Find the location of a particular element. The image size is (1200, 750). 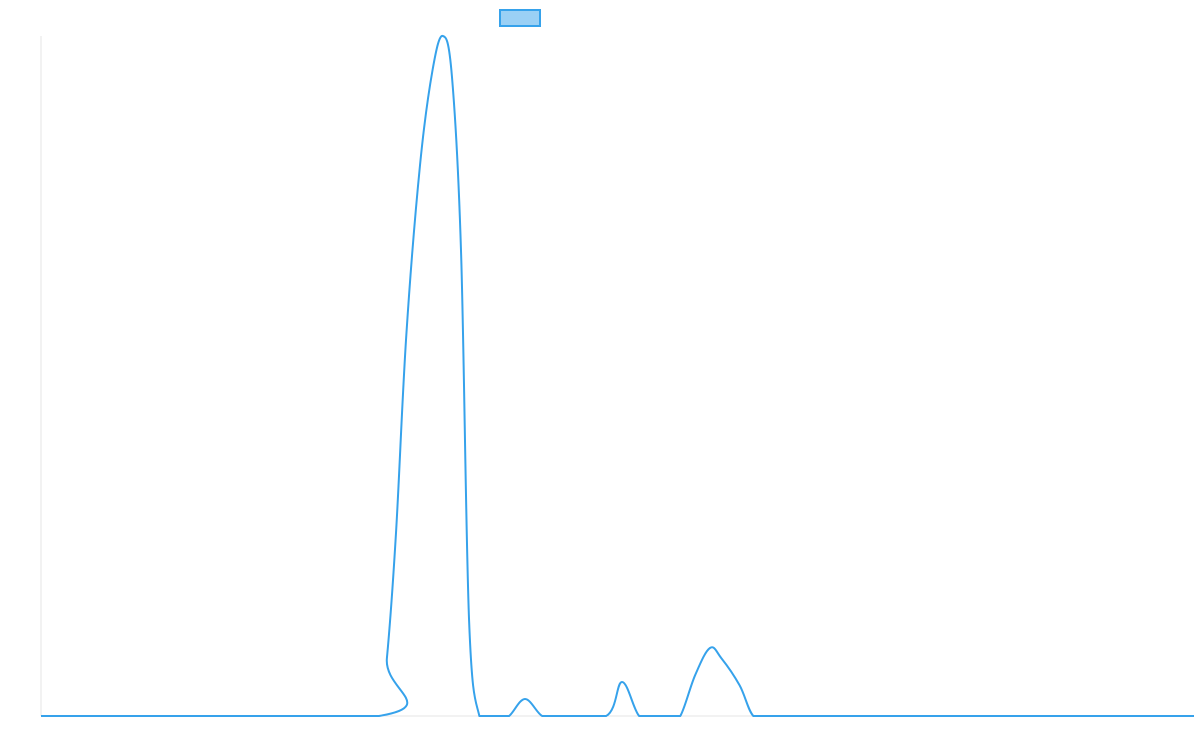

legend is located at coordinates (520, 18).